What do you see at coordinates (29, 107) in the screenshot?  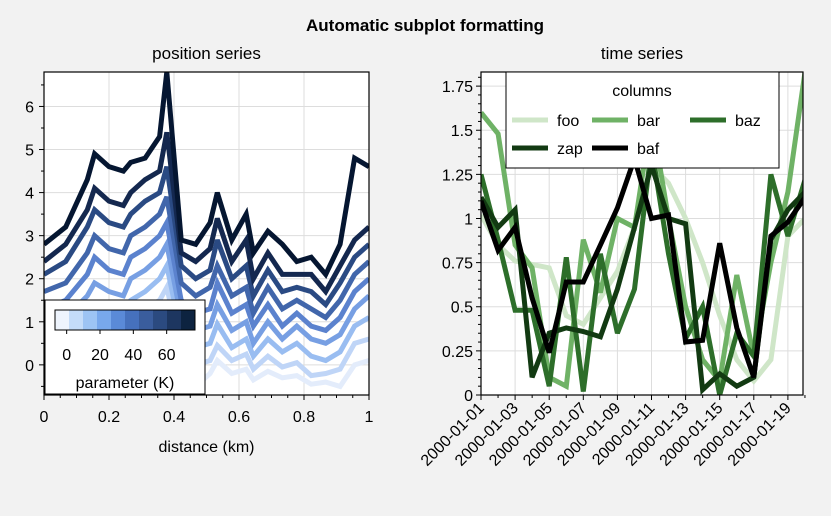 I see `y-tick-label: 6` at bounding box center [29, 107].